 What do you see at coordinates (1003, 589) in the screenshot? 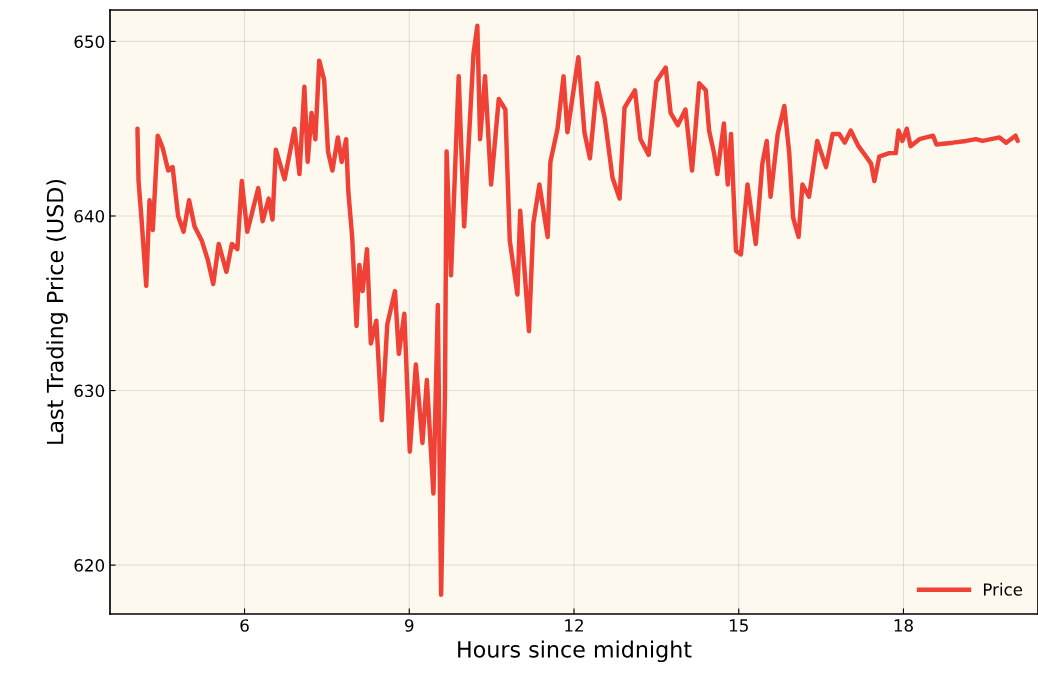
I see `legend-label: Price` at bounding box center [1003, 589].